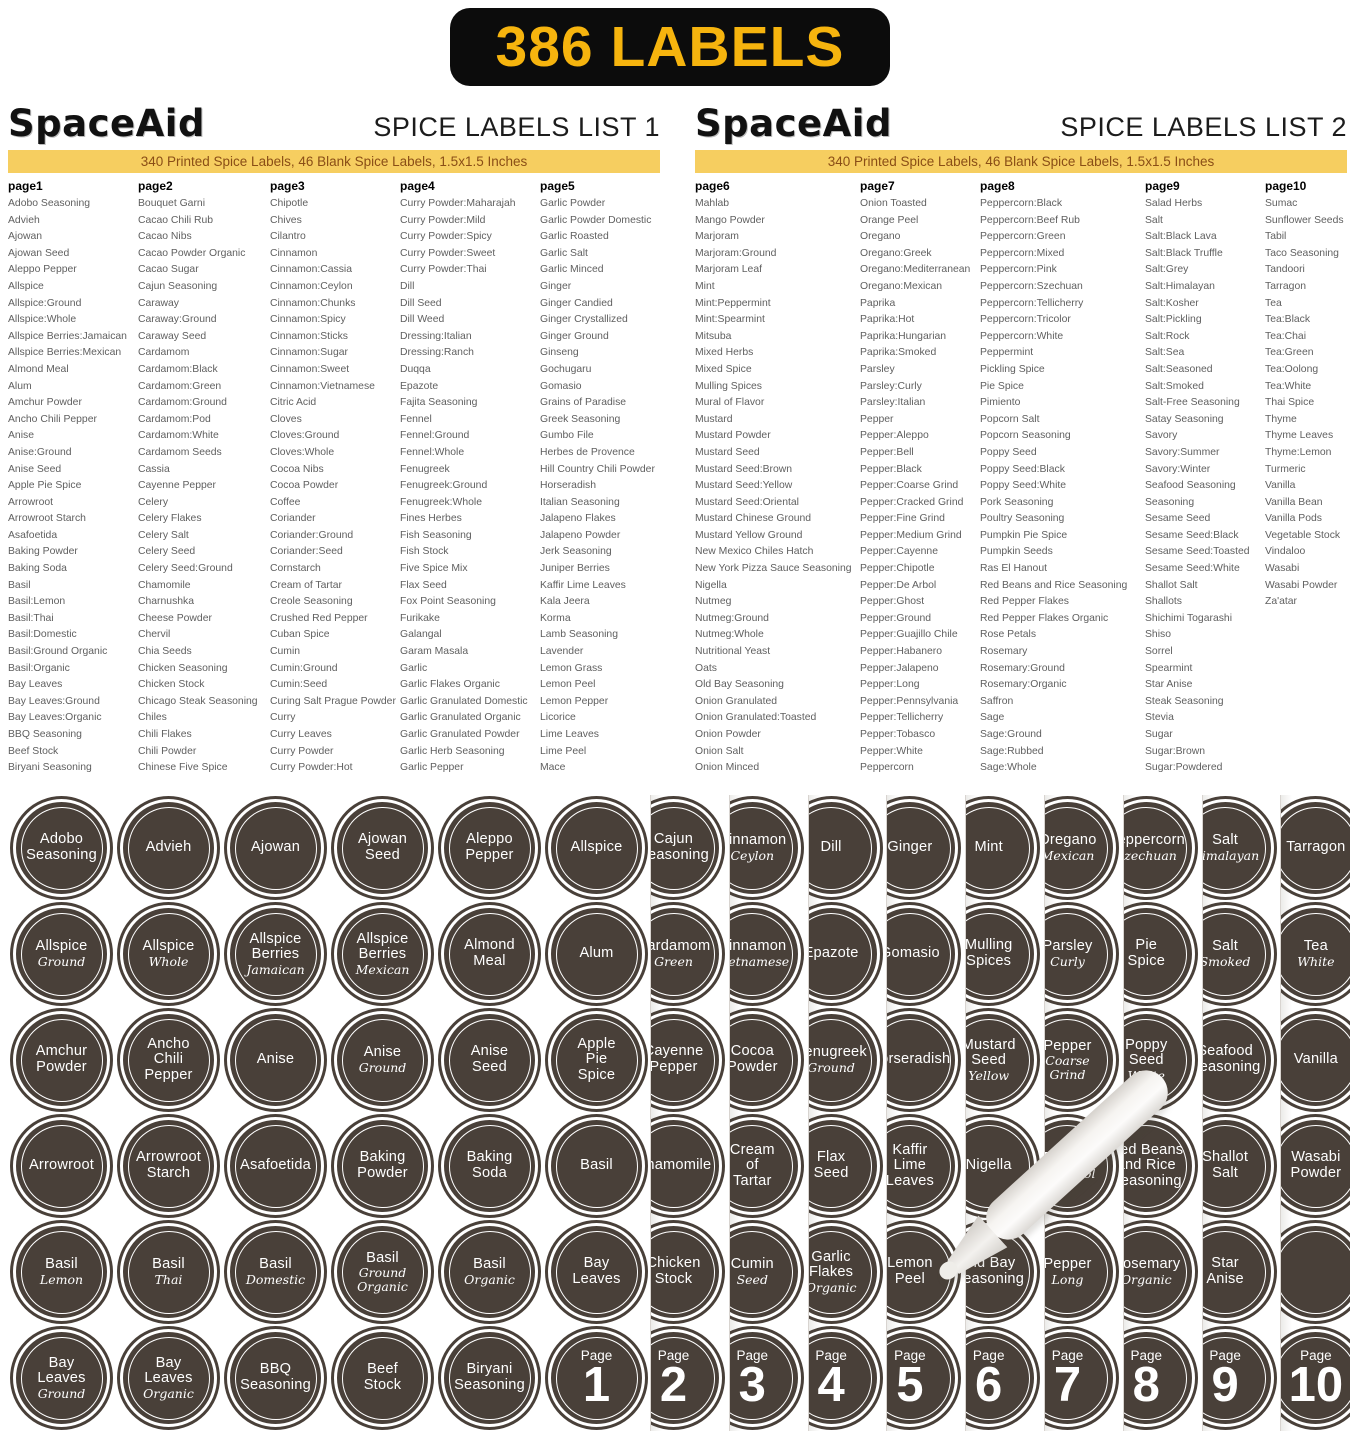 Image resolution: width=1350 pixels, height=1434 pixels. What do you see at coordinates (1276, 237) in the screenshot?
I see `spice-list-item: Tabil` at bounding box center [1276, 237].